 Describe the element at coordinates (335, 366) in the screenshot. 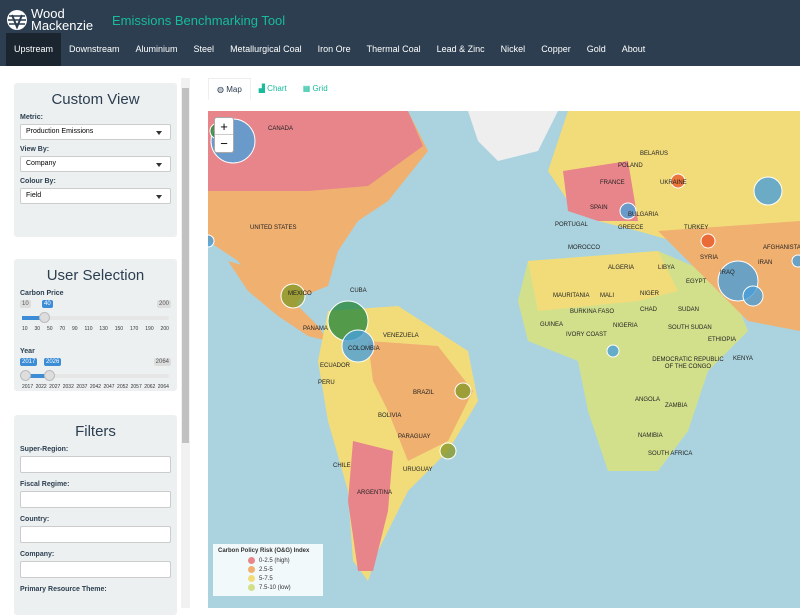

I see `country-label: ECUADOR` at that location.